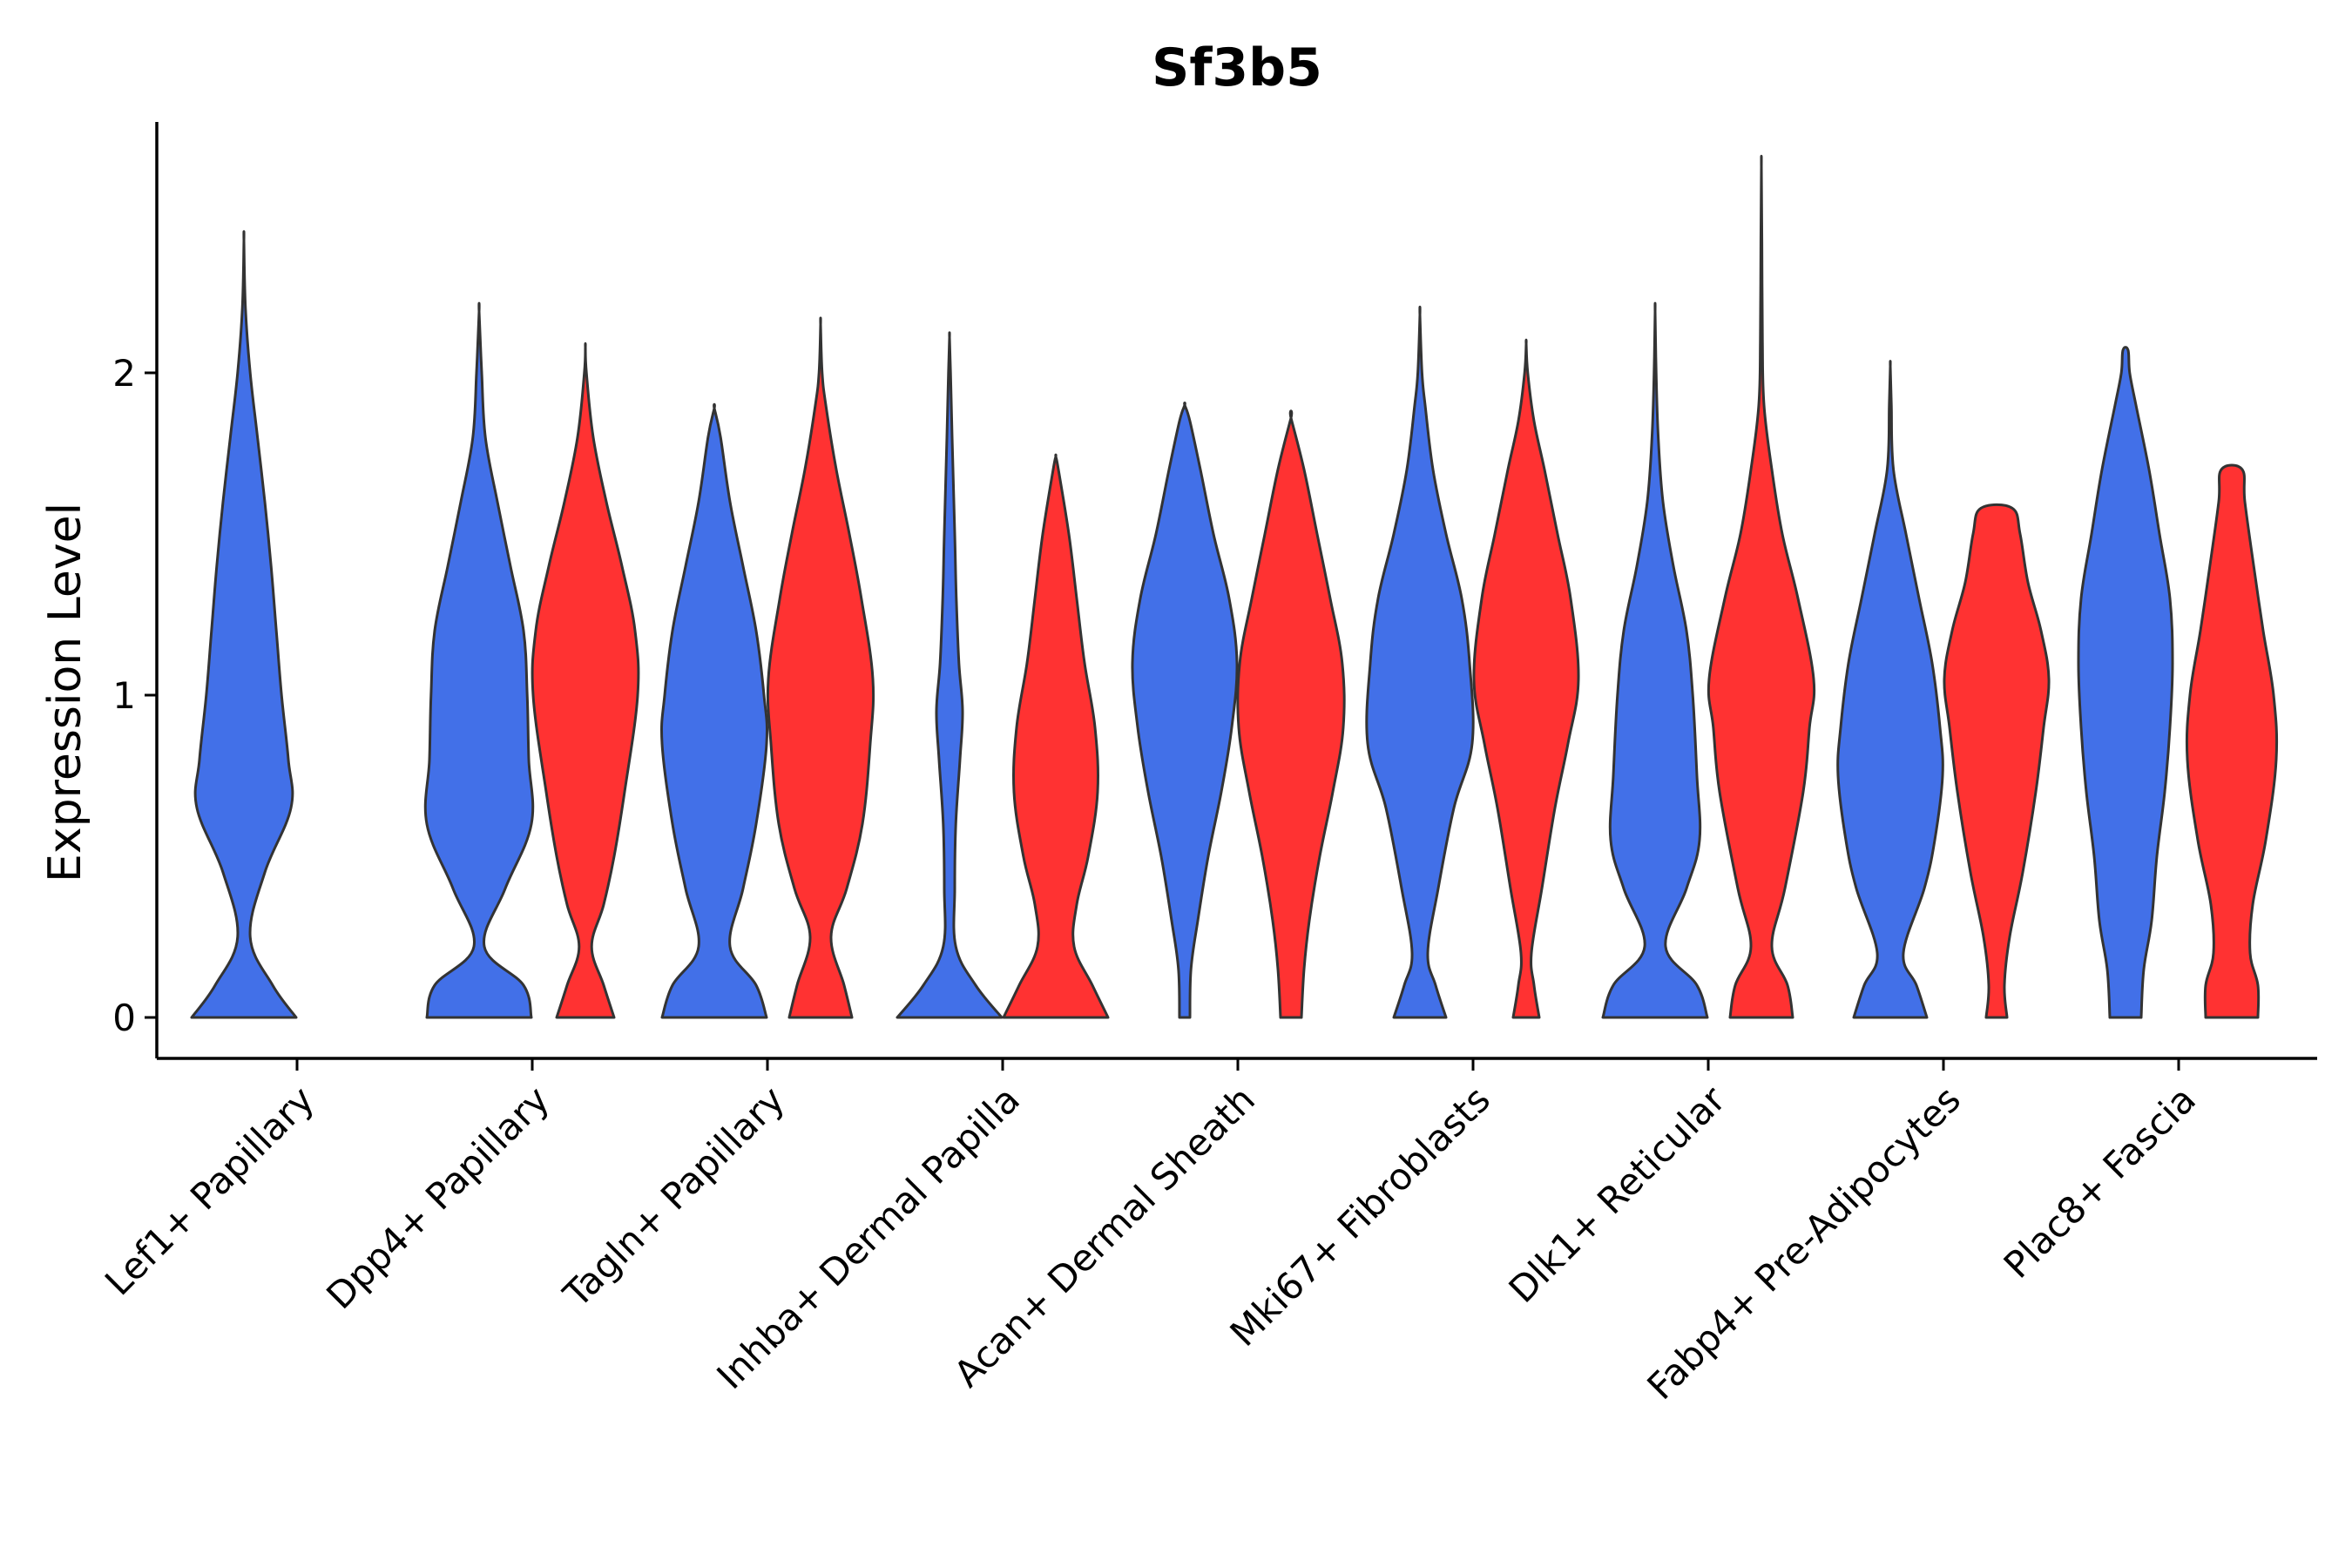 The height and width of the screenshot is (1568, 2352). I want to click on x-tick-label-tagln-papillary: Tagln+ Papillary, so click(674, 1196).